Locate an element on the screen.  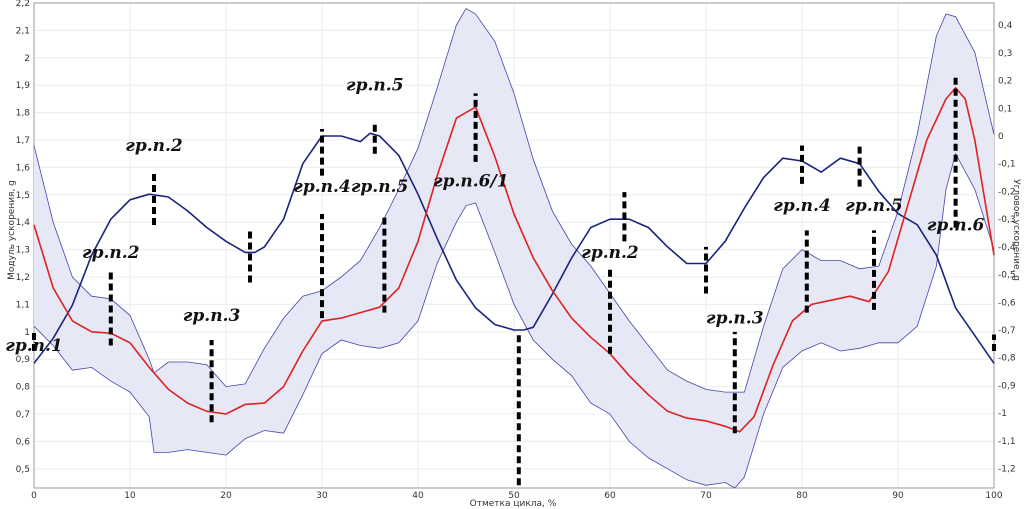
x-tick-label: 60 is located at coordinates (610, 496).